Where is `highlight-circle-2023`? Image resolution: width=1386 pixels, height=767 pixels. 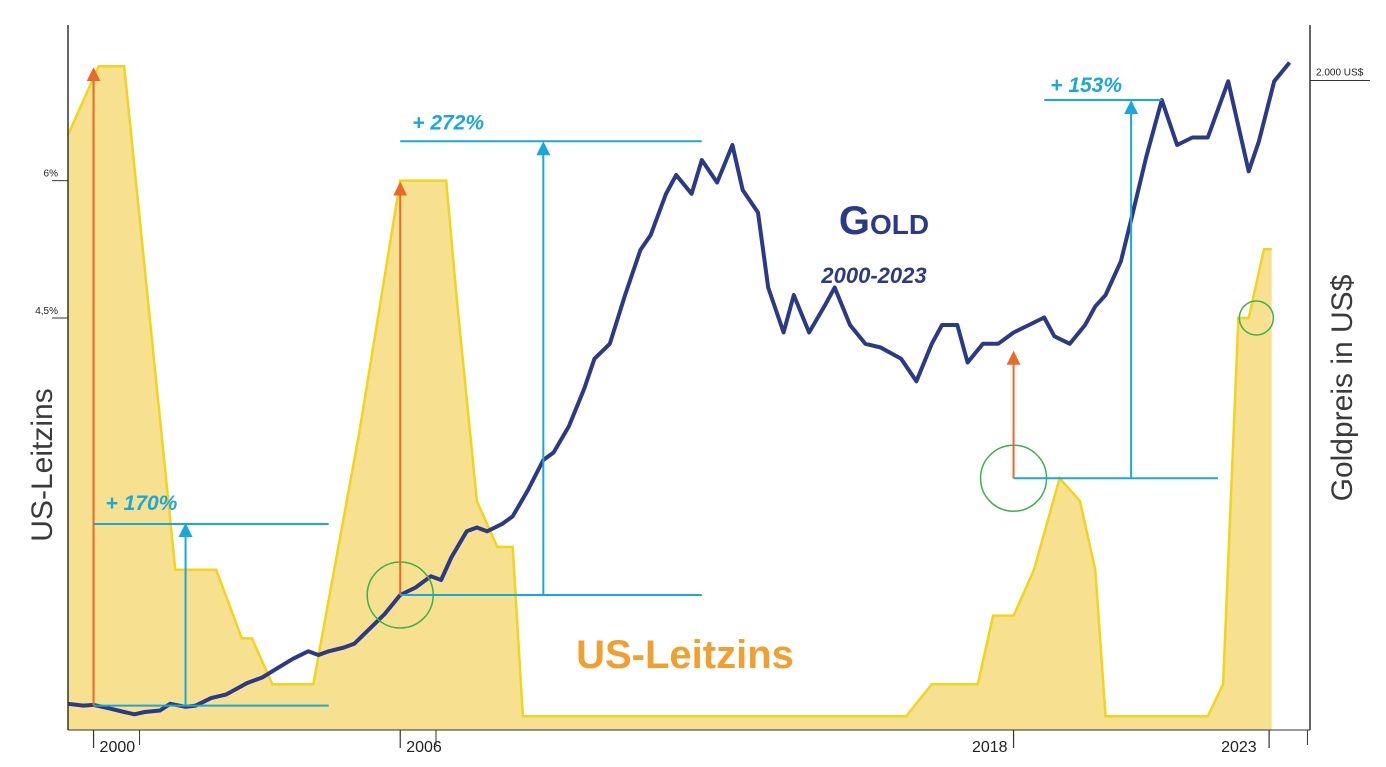
highlight-circle-2023 is located at coordinates (1256, 318).